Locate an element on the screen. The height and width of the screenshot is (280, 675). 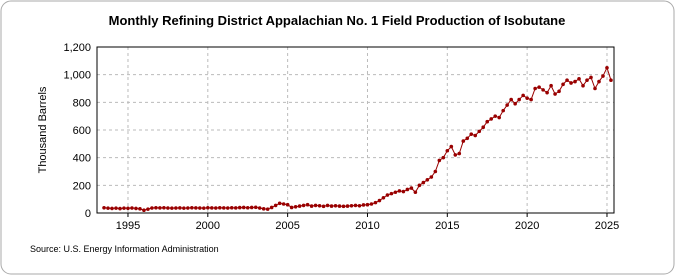
y-tick-label: 600 is located at coordinates (82, 131).